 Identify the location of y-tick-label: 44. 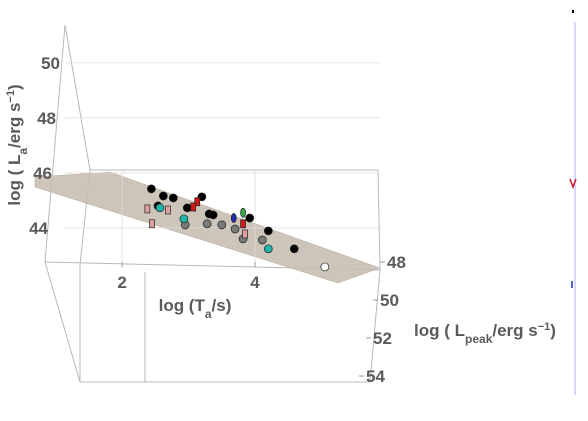
(38, 228).